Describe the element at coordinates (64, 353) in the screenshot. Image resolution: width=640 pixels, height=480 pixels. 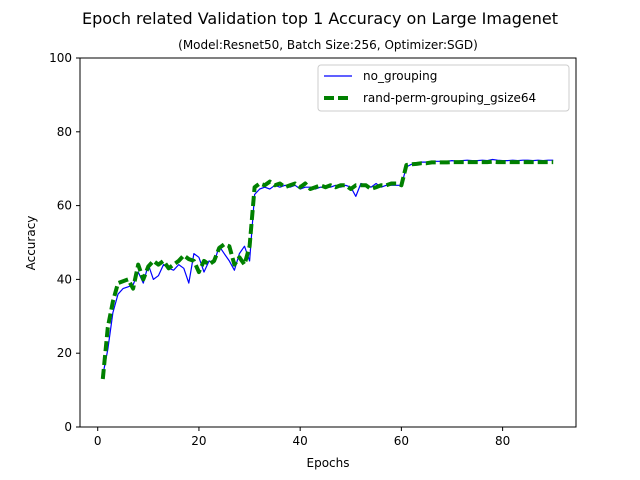
I see `y-tick-label: 20` at that location.